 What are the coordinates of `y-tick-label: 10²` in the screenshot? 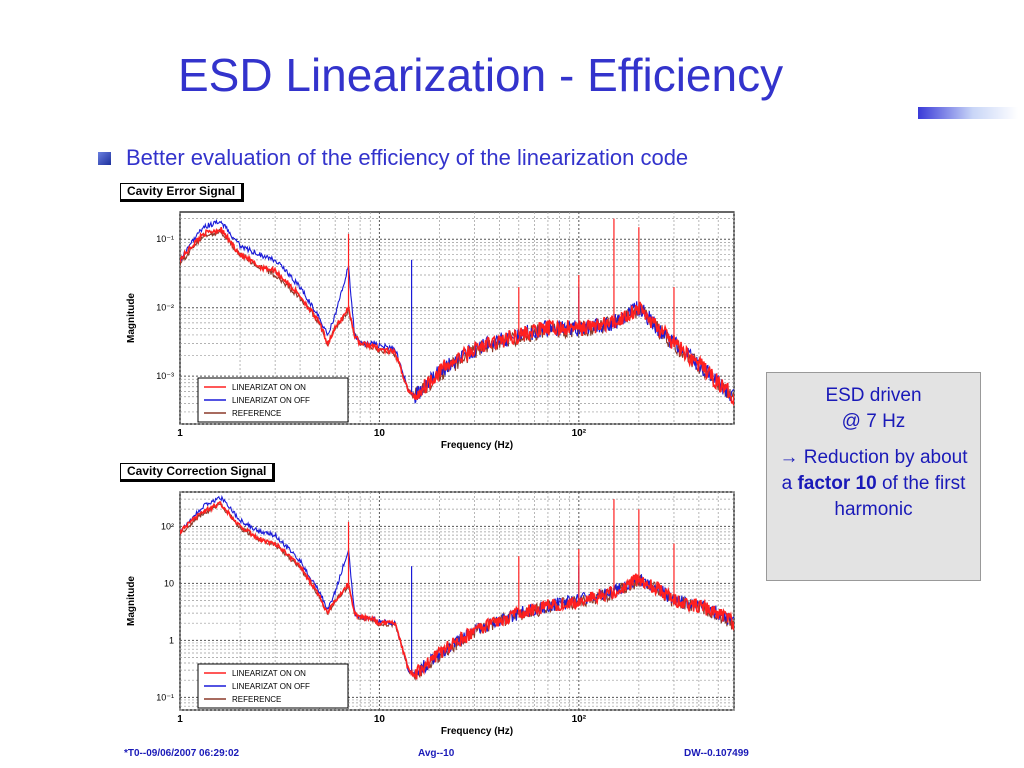 It's located at (167, 526).